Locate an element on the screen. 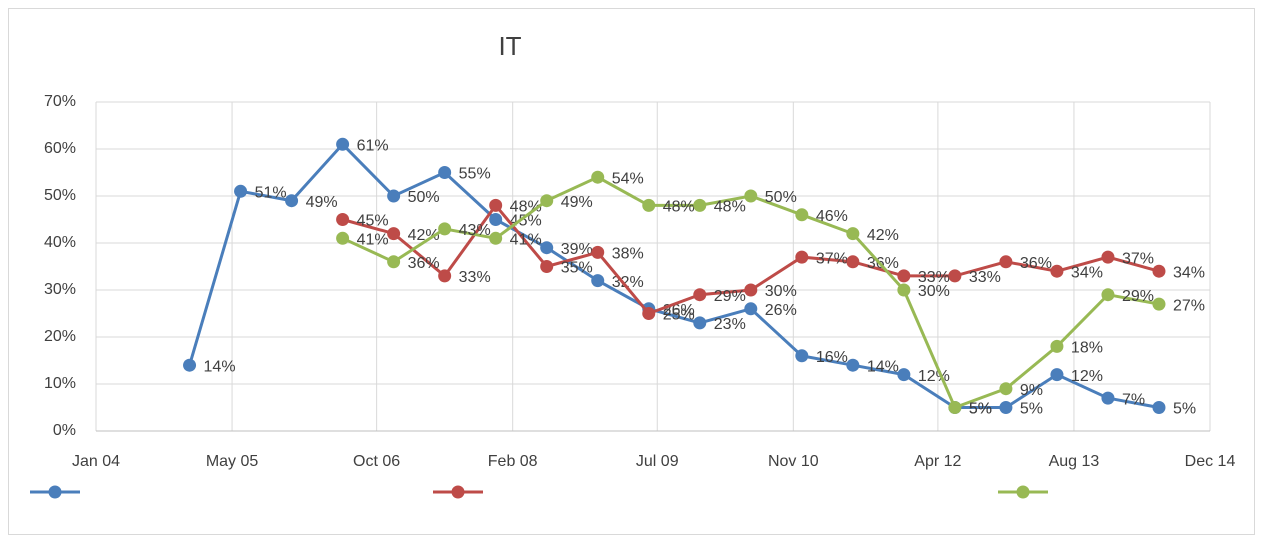  data-label: 18% is located at coordinates (1087, 348).